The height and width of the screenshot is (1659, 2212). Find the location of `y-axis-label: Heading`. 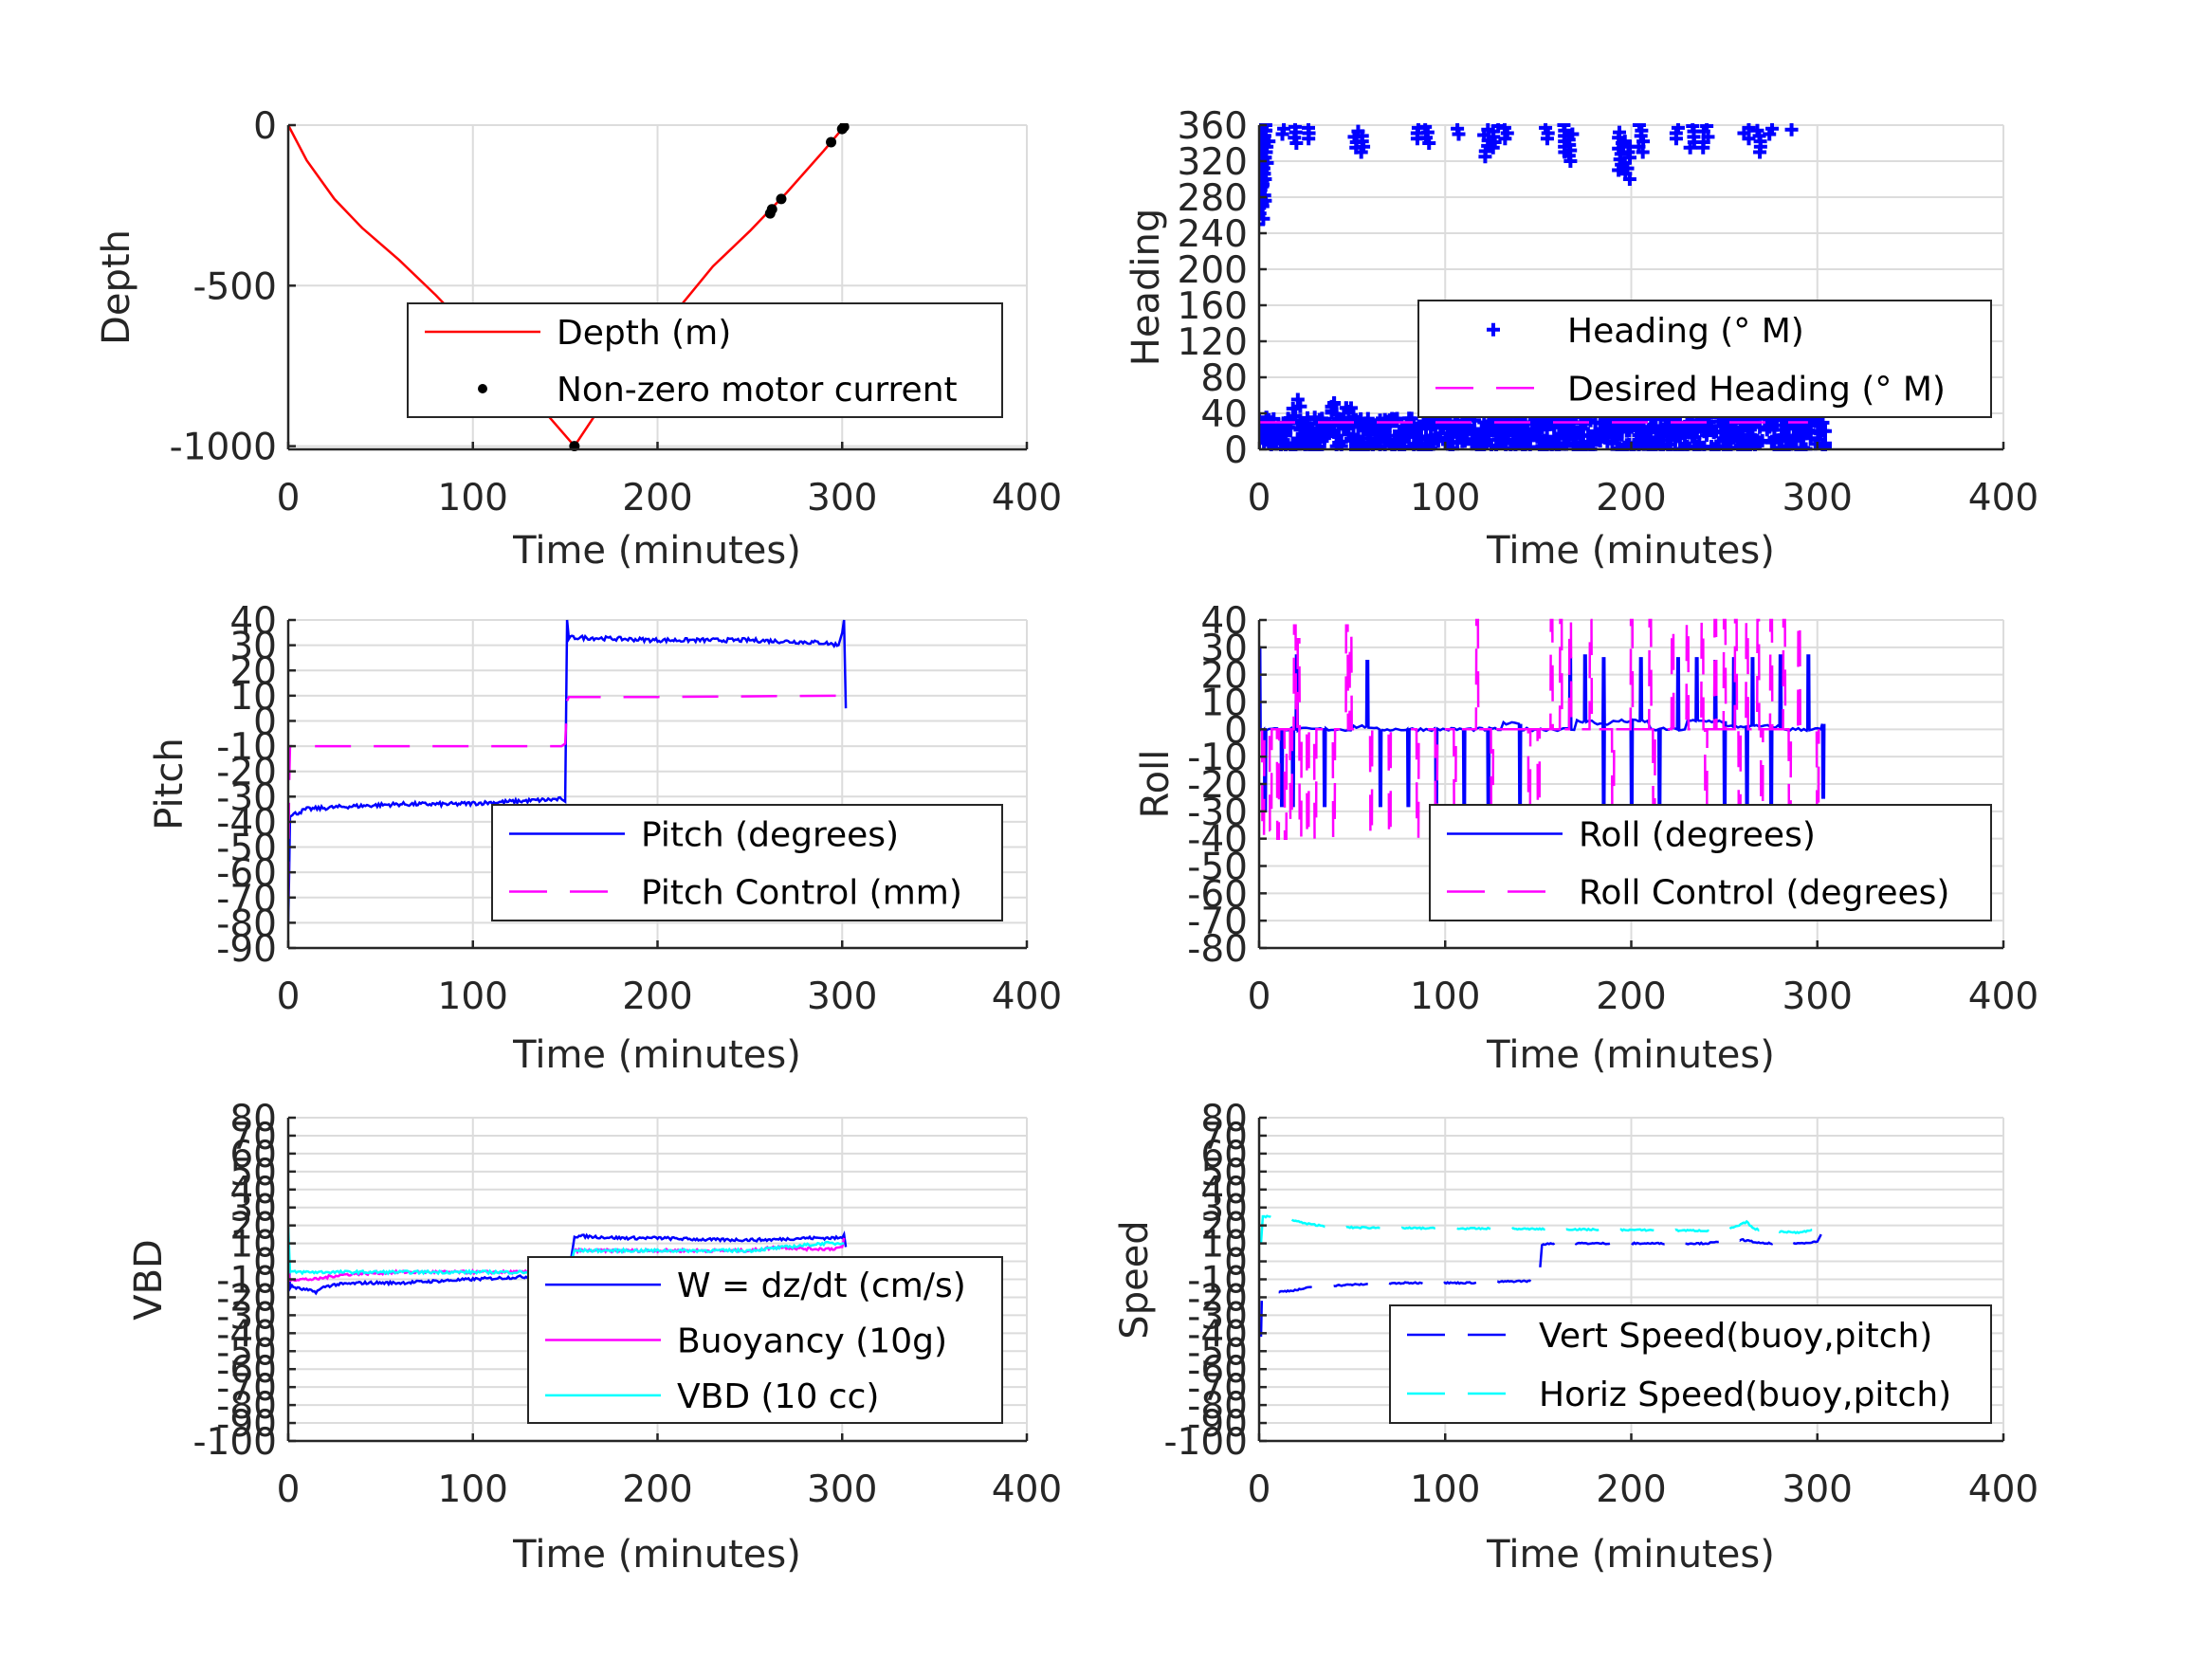

y-axis-label: Heading is located at coordinates (1146, 287).